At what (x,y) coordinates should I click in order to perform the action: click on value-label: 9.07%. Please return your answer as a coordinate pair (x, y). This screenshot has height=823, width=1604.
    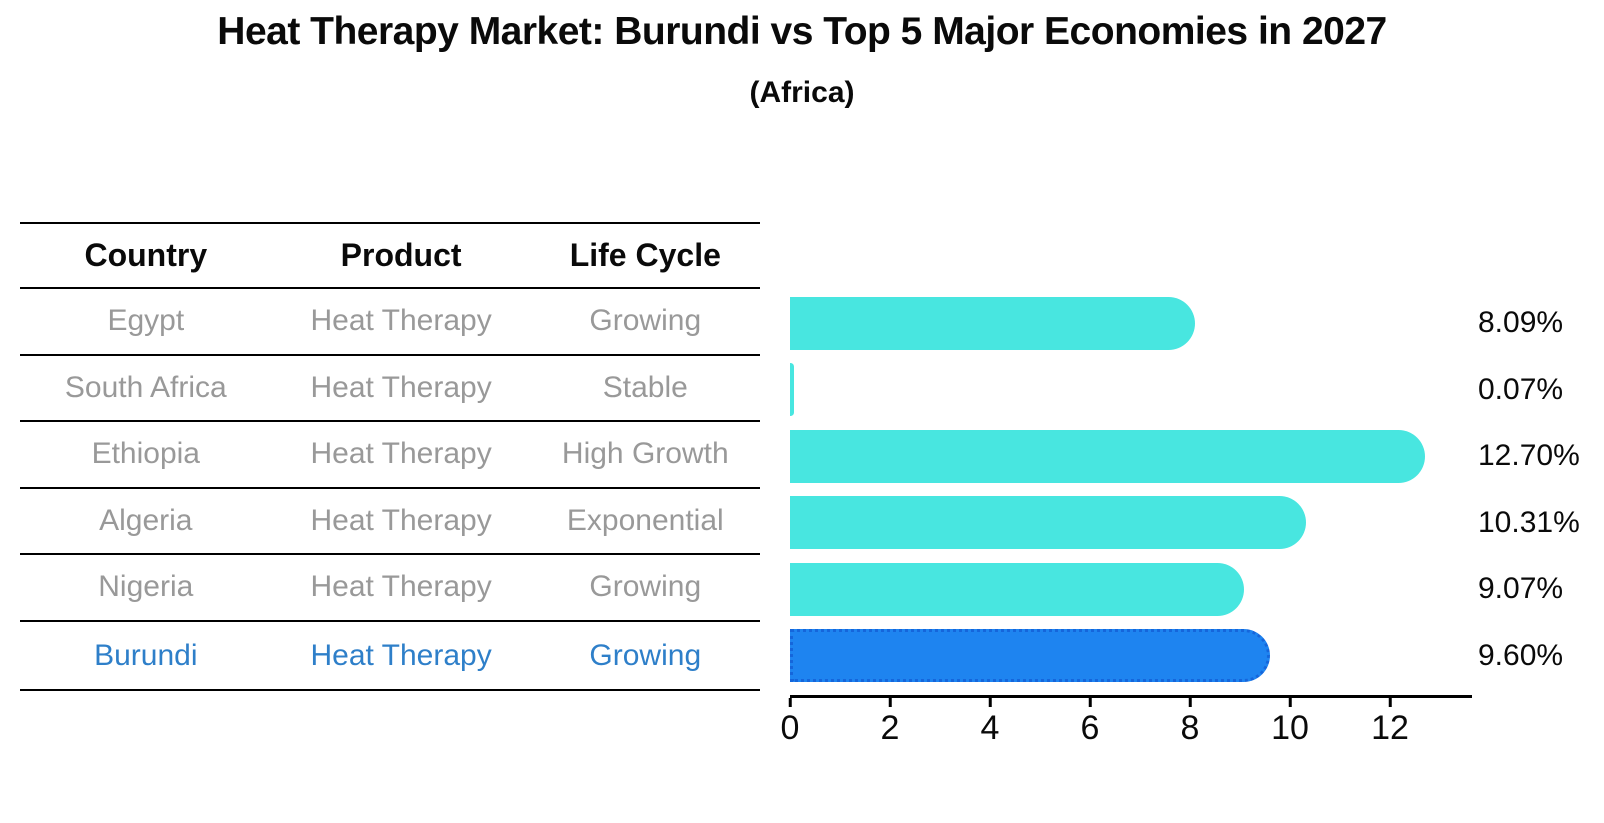
    Looking at the image, I should click on (1521, 588).